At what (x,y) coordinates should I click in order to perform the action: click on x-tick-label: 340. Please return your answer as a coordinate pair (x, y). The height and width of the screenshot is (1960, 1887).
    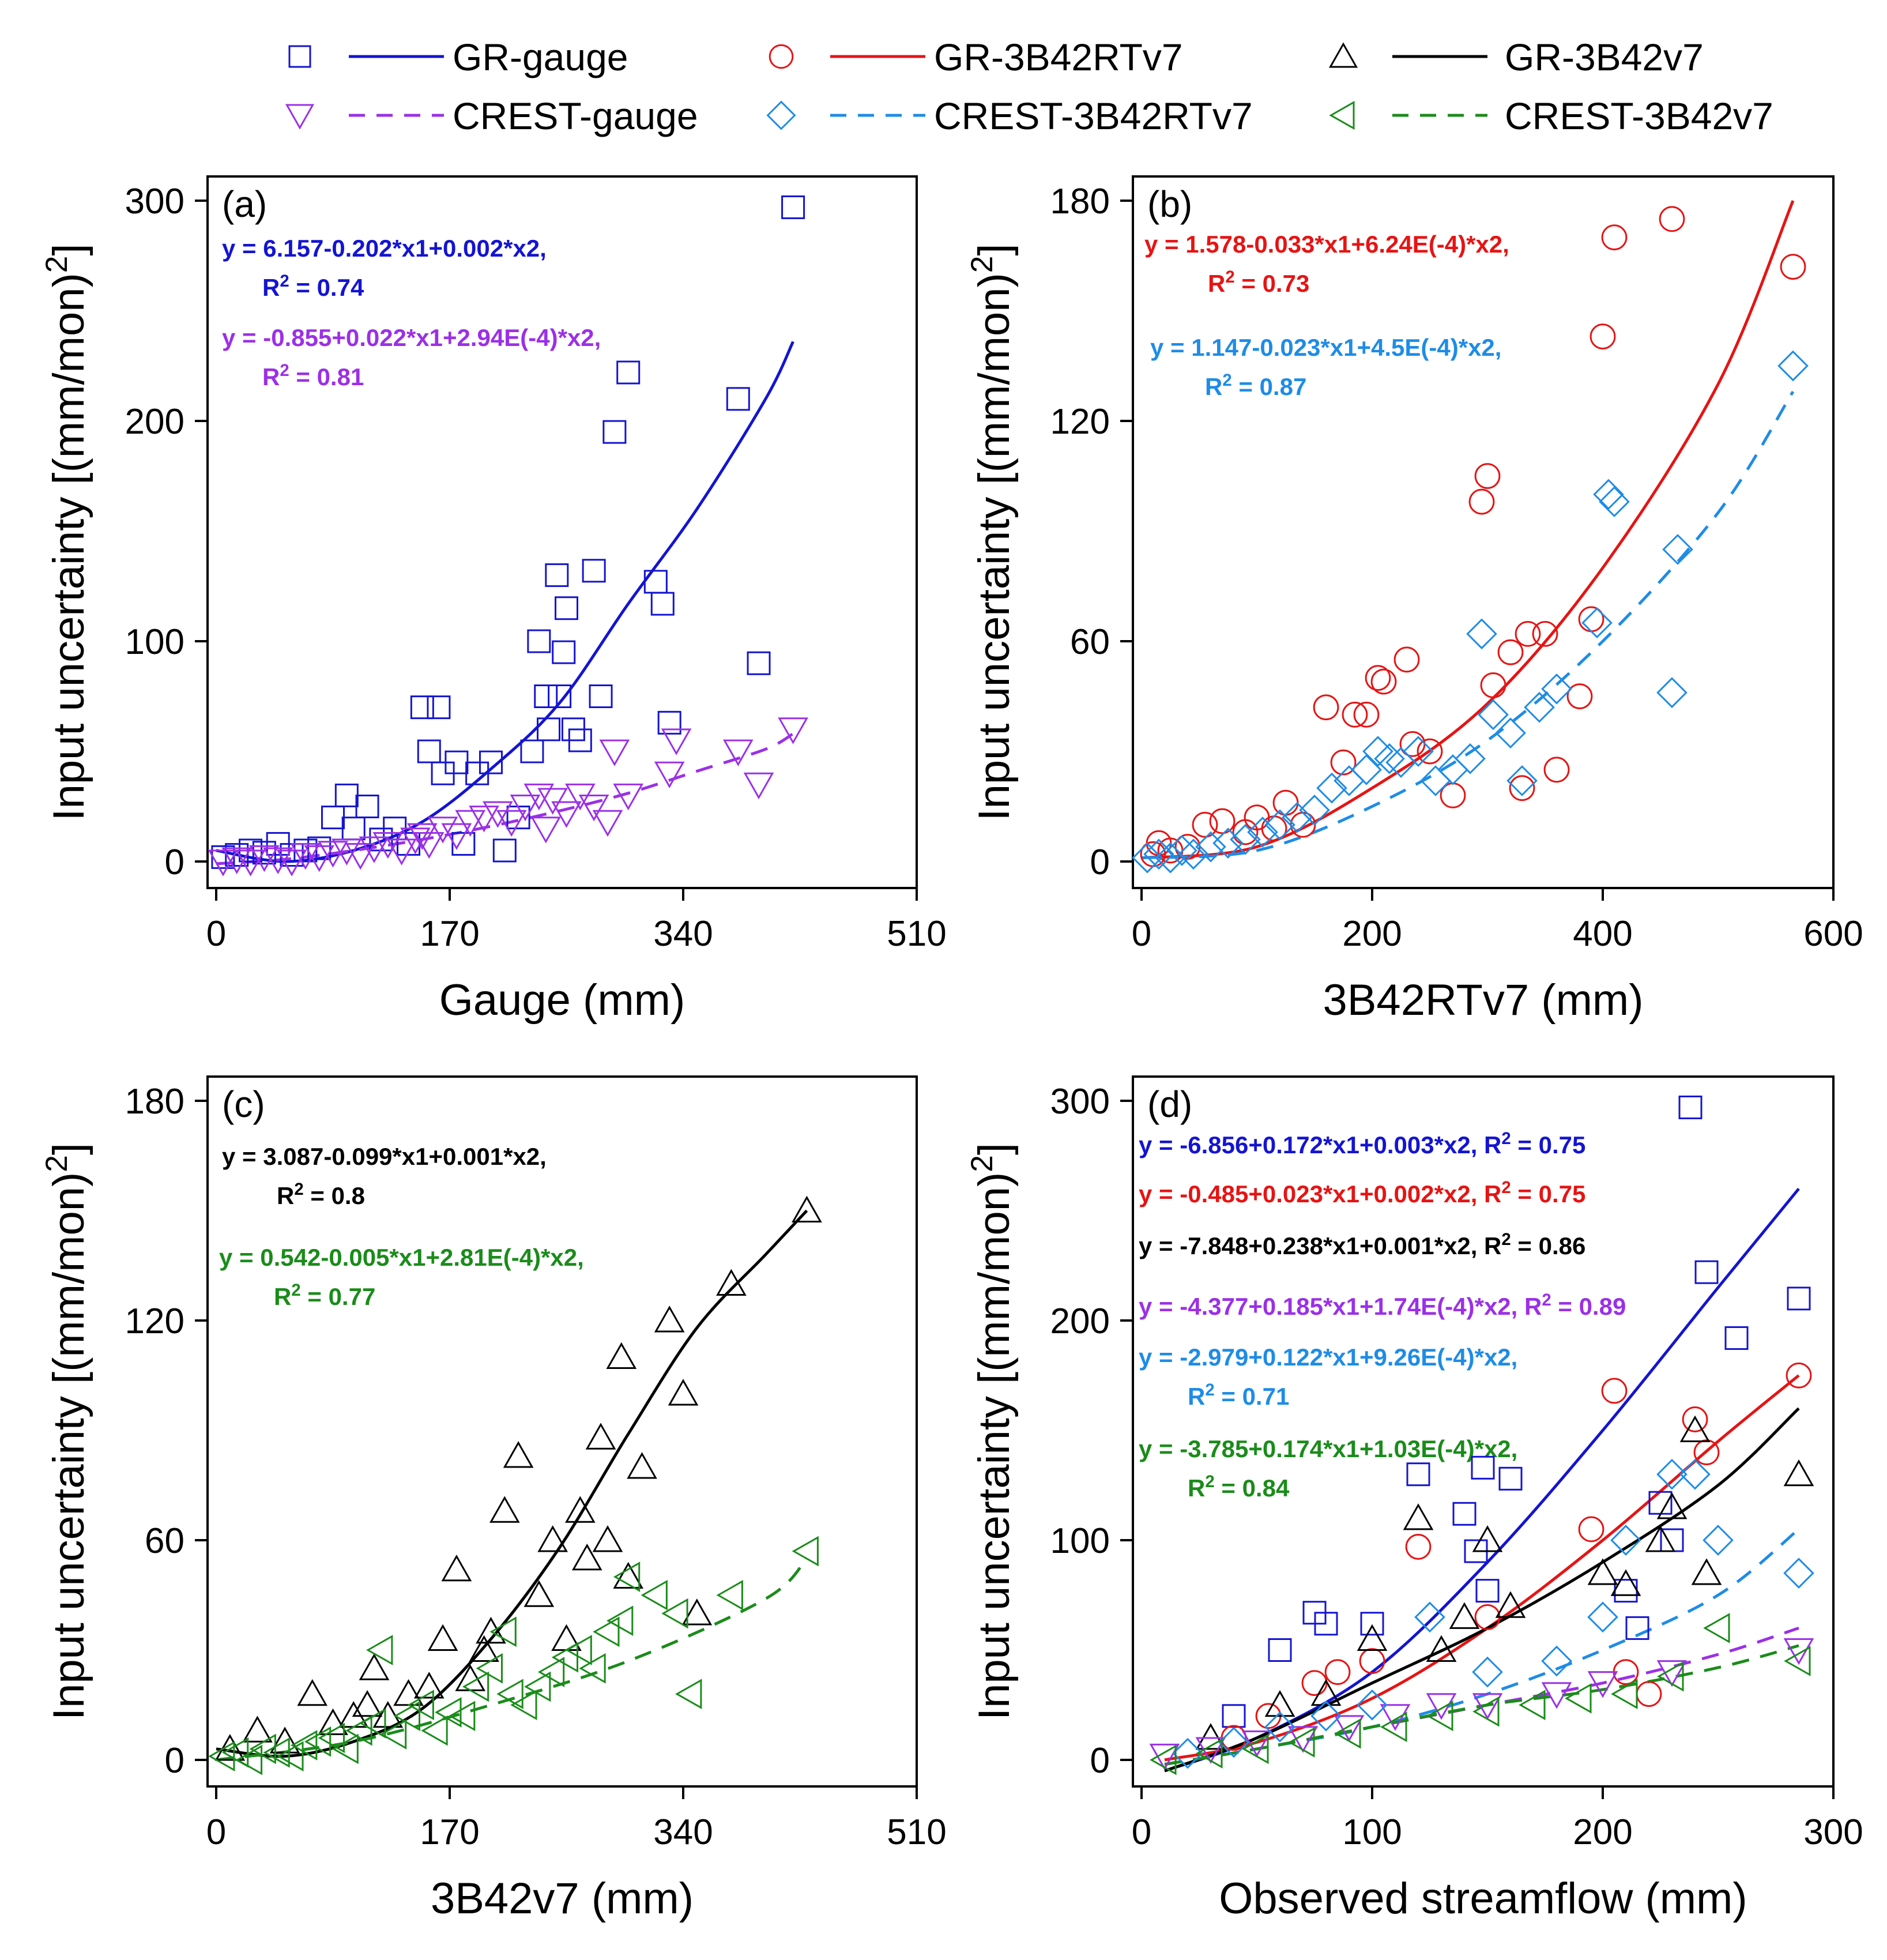
    Looking at the image, I should click on (683, 1832).